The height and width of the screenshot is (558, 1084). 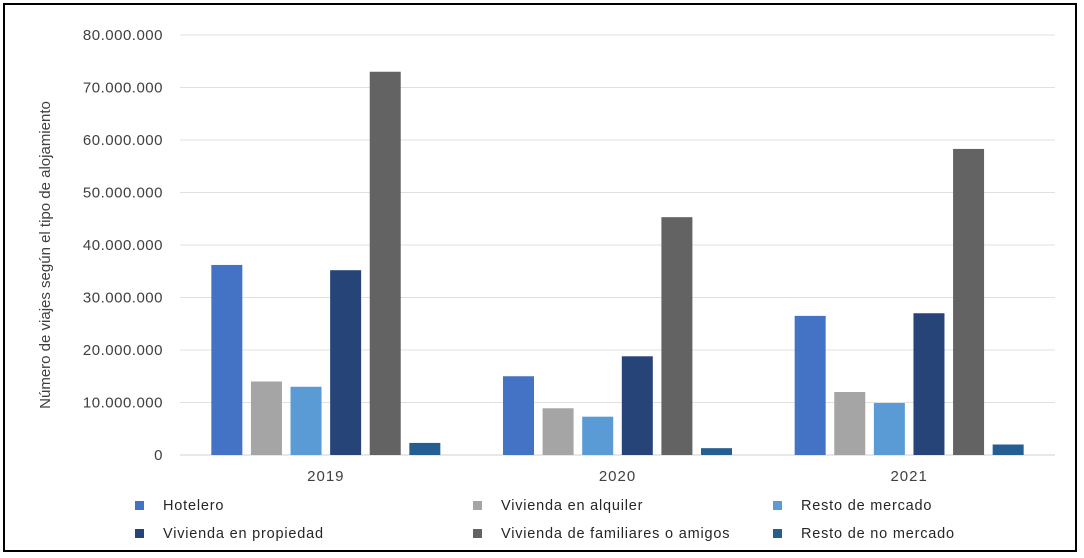 What do you see at coordinates (193, 506) in the screenshot?
I see `legend-label: Hotelero` at bounding box center [193, 506].